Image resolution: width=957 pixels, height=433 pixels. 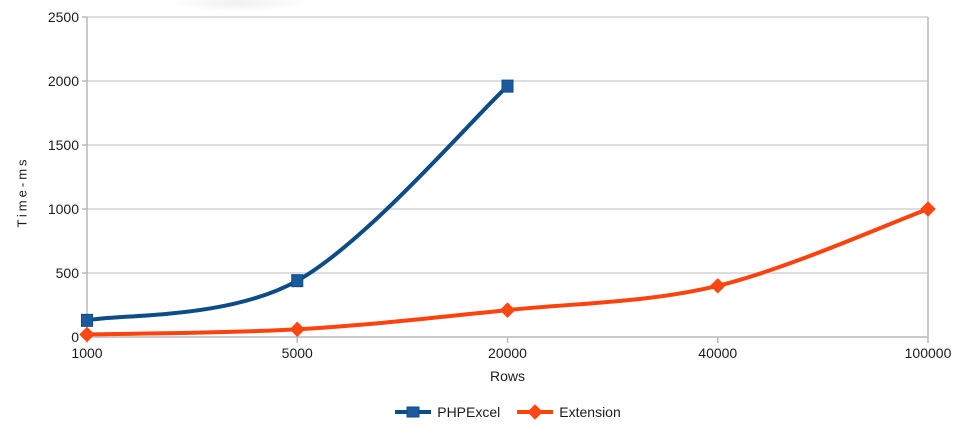 What do you see at coordinates (469, 412) in the screenshot?
I see `legend-label-phpexcel: PHPExcel` at bounding box center [469, 412].